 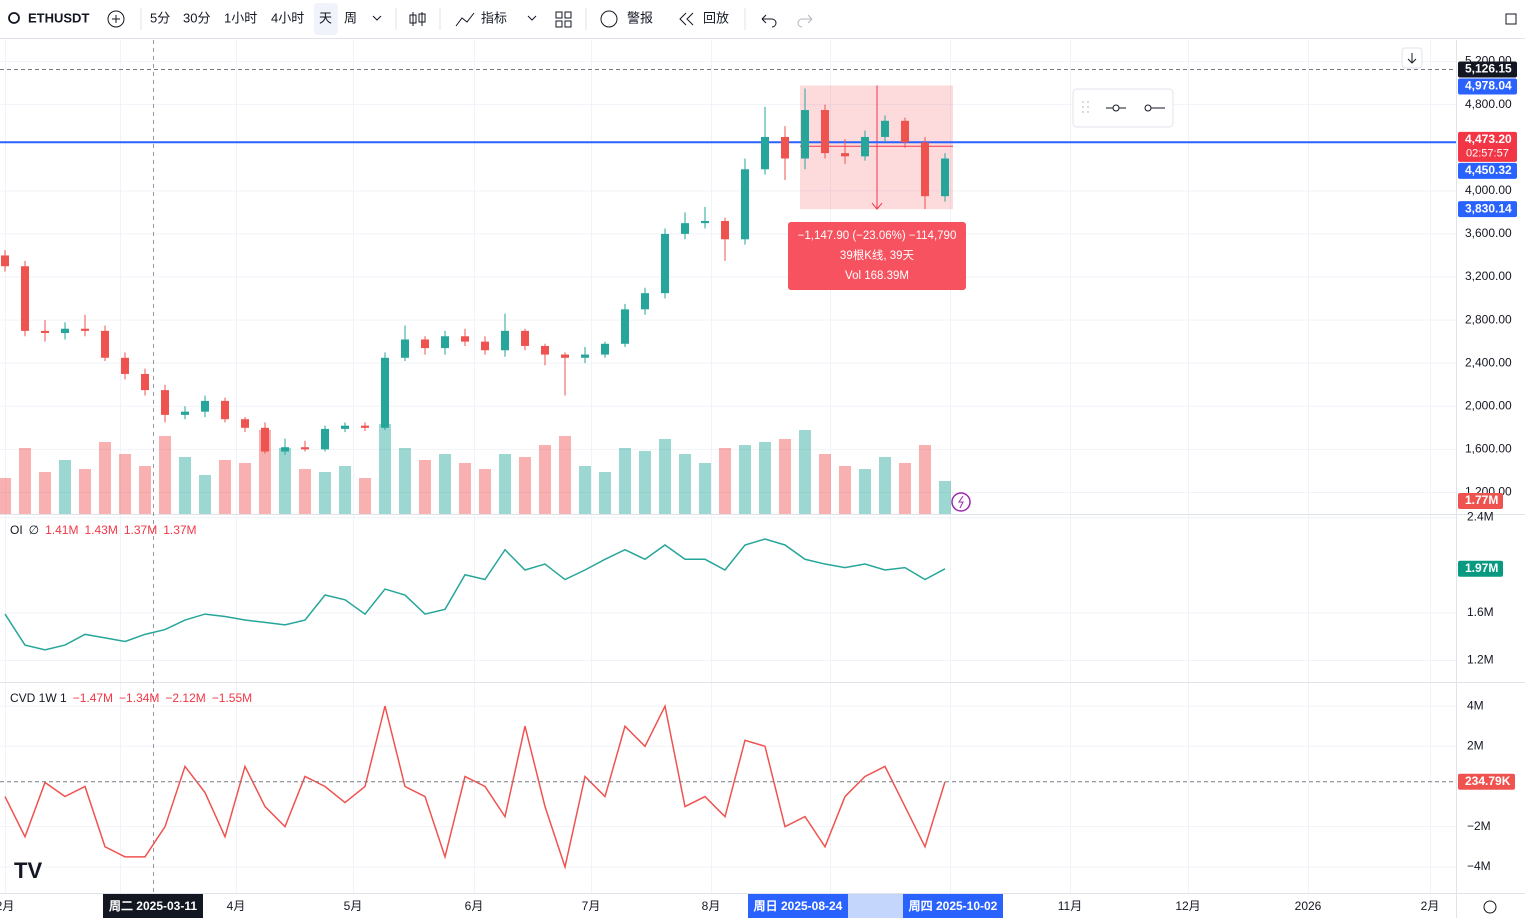 What do you see at coordinates (100, 530) in the screenshot?
I see `pane-legend: 1.43M` at bounding box center [100, 530].